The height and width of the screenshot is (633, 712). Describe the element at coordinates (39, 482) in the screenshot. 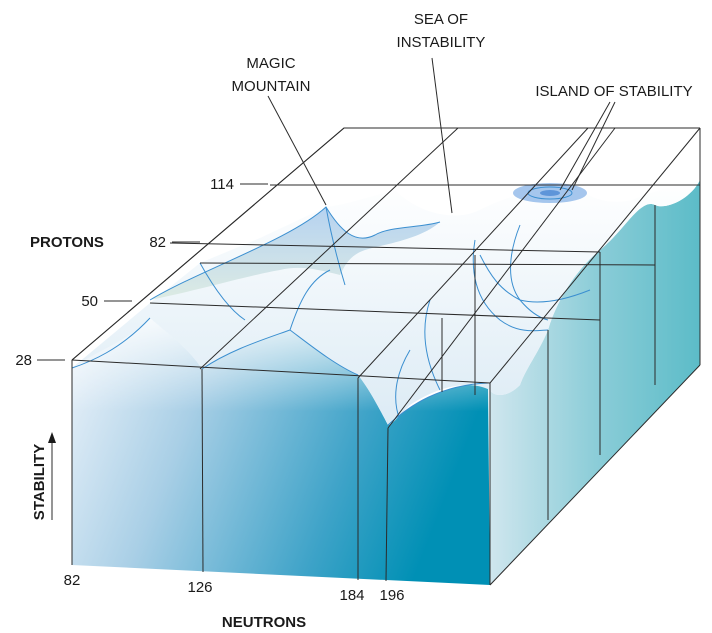

I see `stability-axis-label: STABILITY` at that location.